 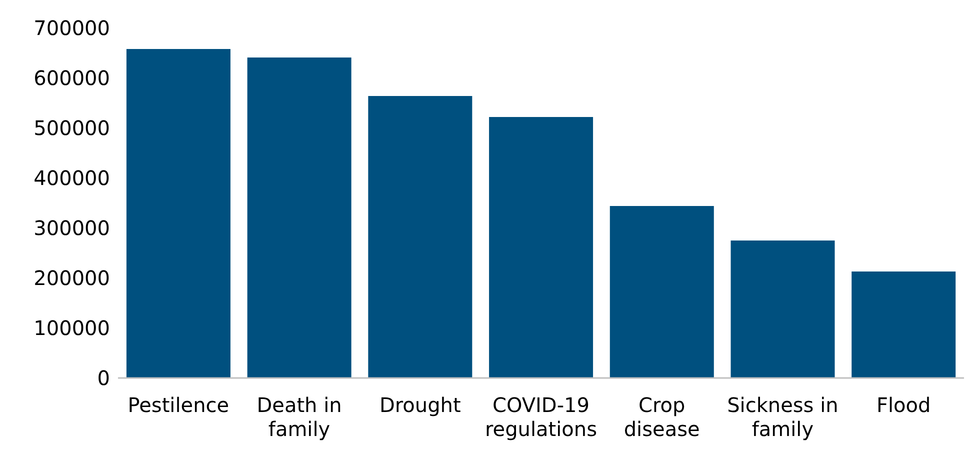 What do you see at coordinates (72, 278) in the screenshot?
I see `y-tick-label: 200000` at bounding box center [72, 278].